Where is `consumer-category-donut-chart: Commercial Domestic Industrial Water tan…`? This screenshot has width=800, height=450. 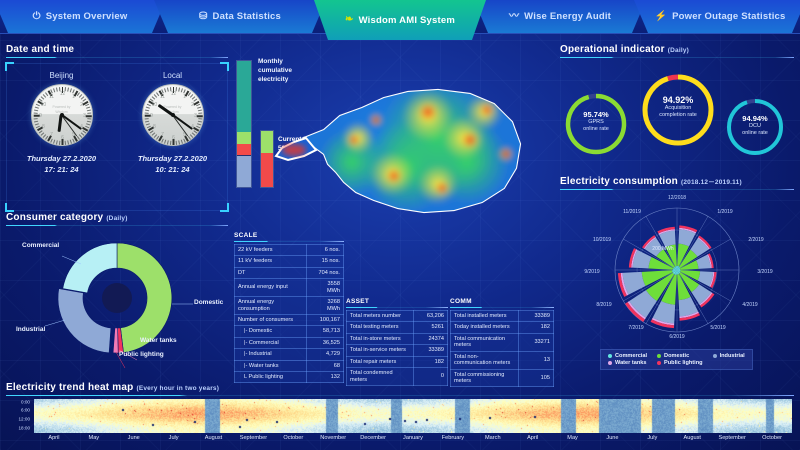 consumer-category-donut-chart: Commercial Domestic Industrial Water tan… is located at coordinates (117, 298).